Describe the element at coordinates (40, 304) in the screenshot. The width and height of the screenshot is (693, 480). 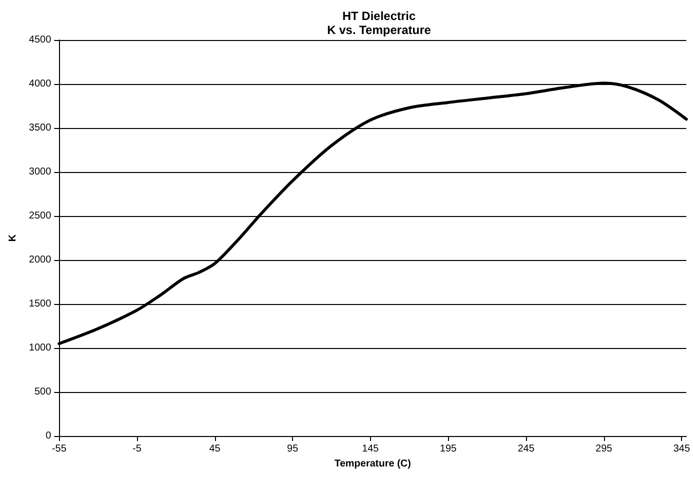
I see `y-tick-label: 1500` at that location.